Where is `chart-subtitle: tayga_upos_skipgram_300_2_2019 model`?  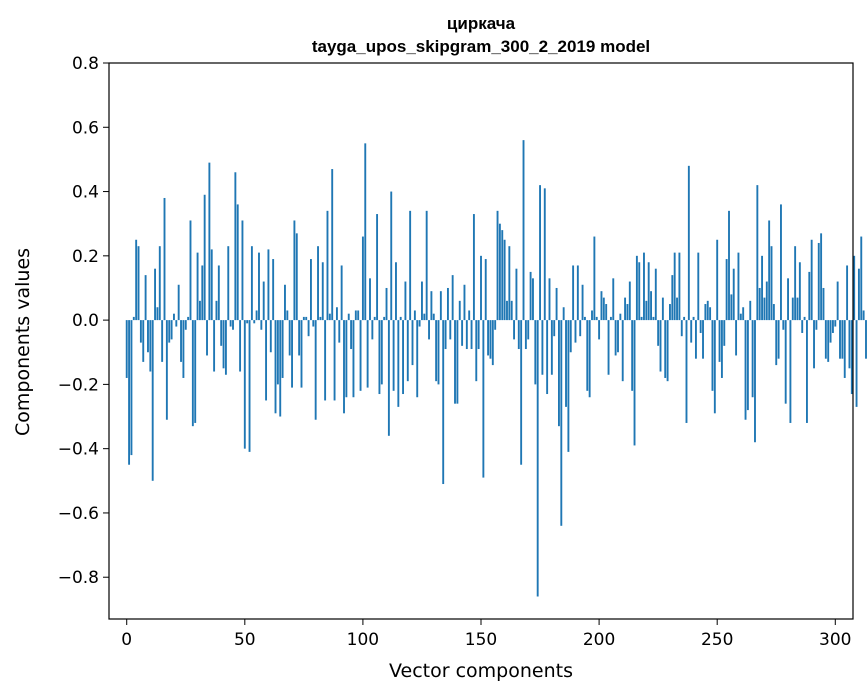
chart-subtitle: tayga_upos_skipgram_300_2_2019 model is located at coordinates (481, 46).